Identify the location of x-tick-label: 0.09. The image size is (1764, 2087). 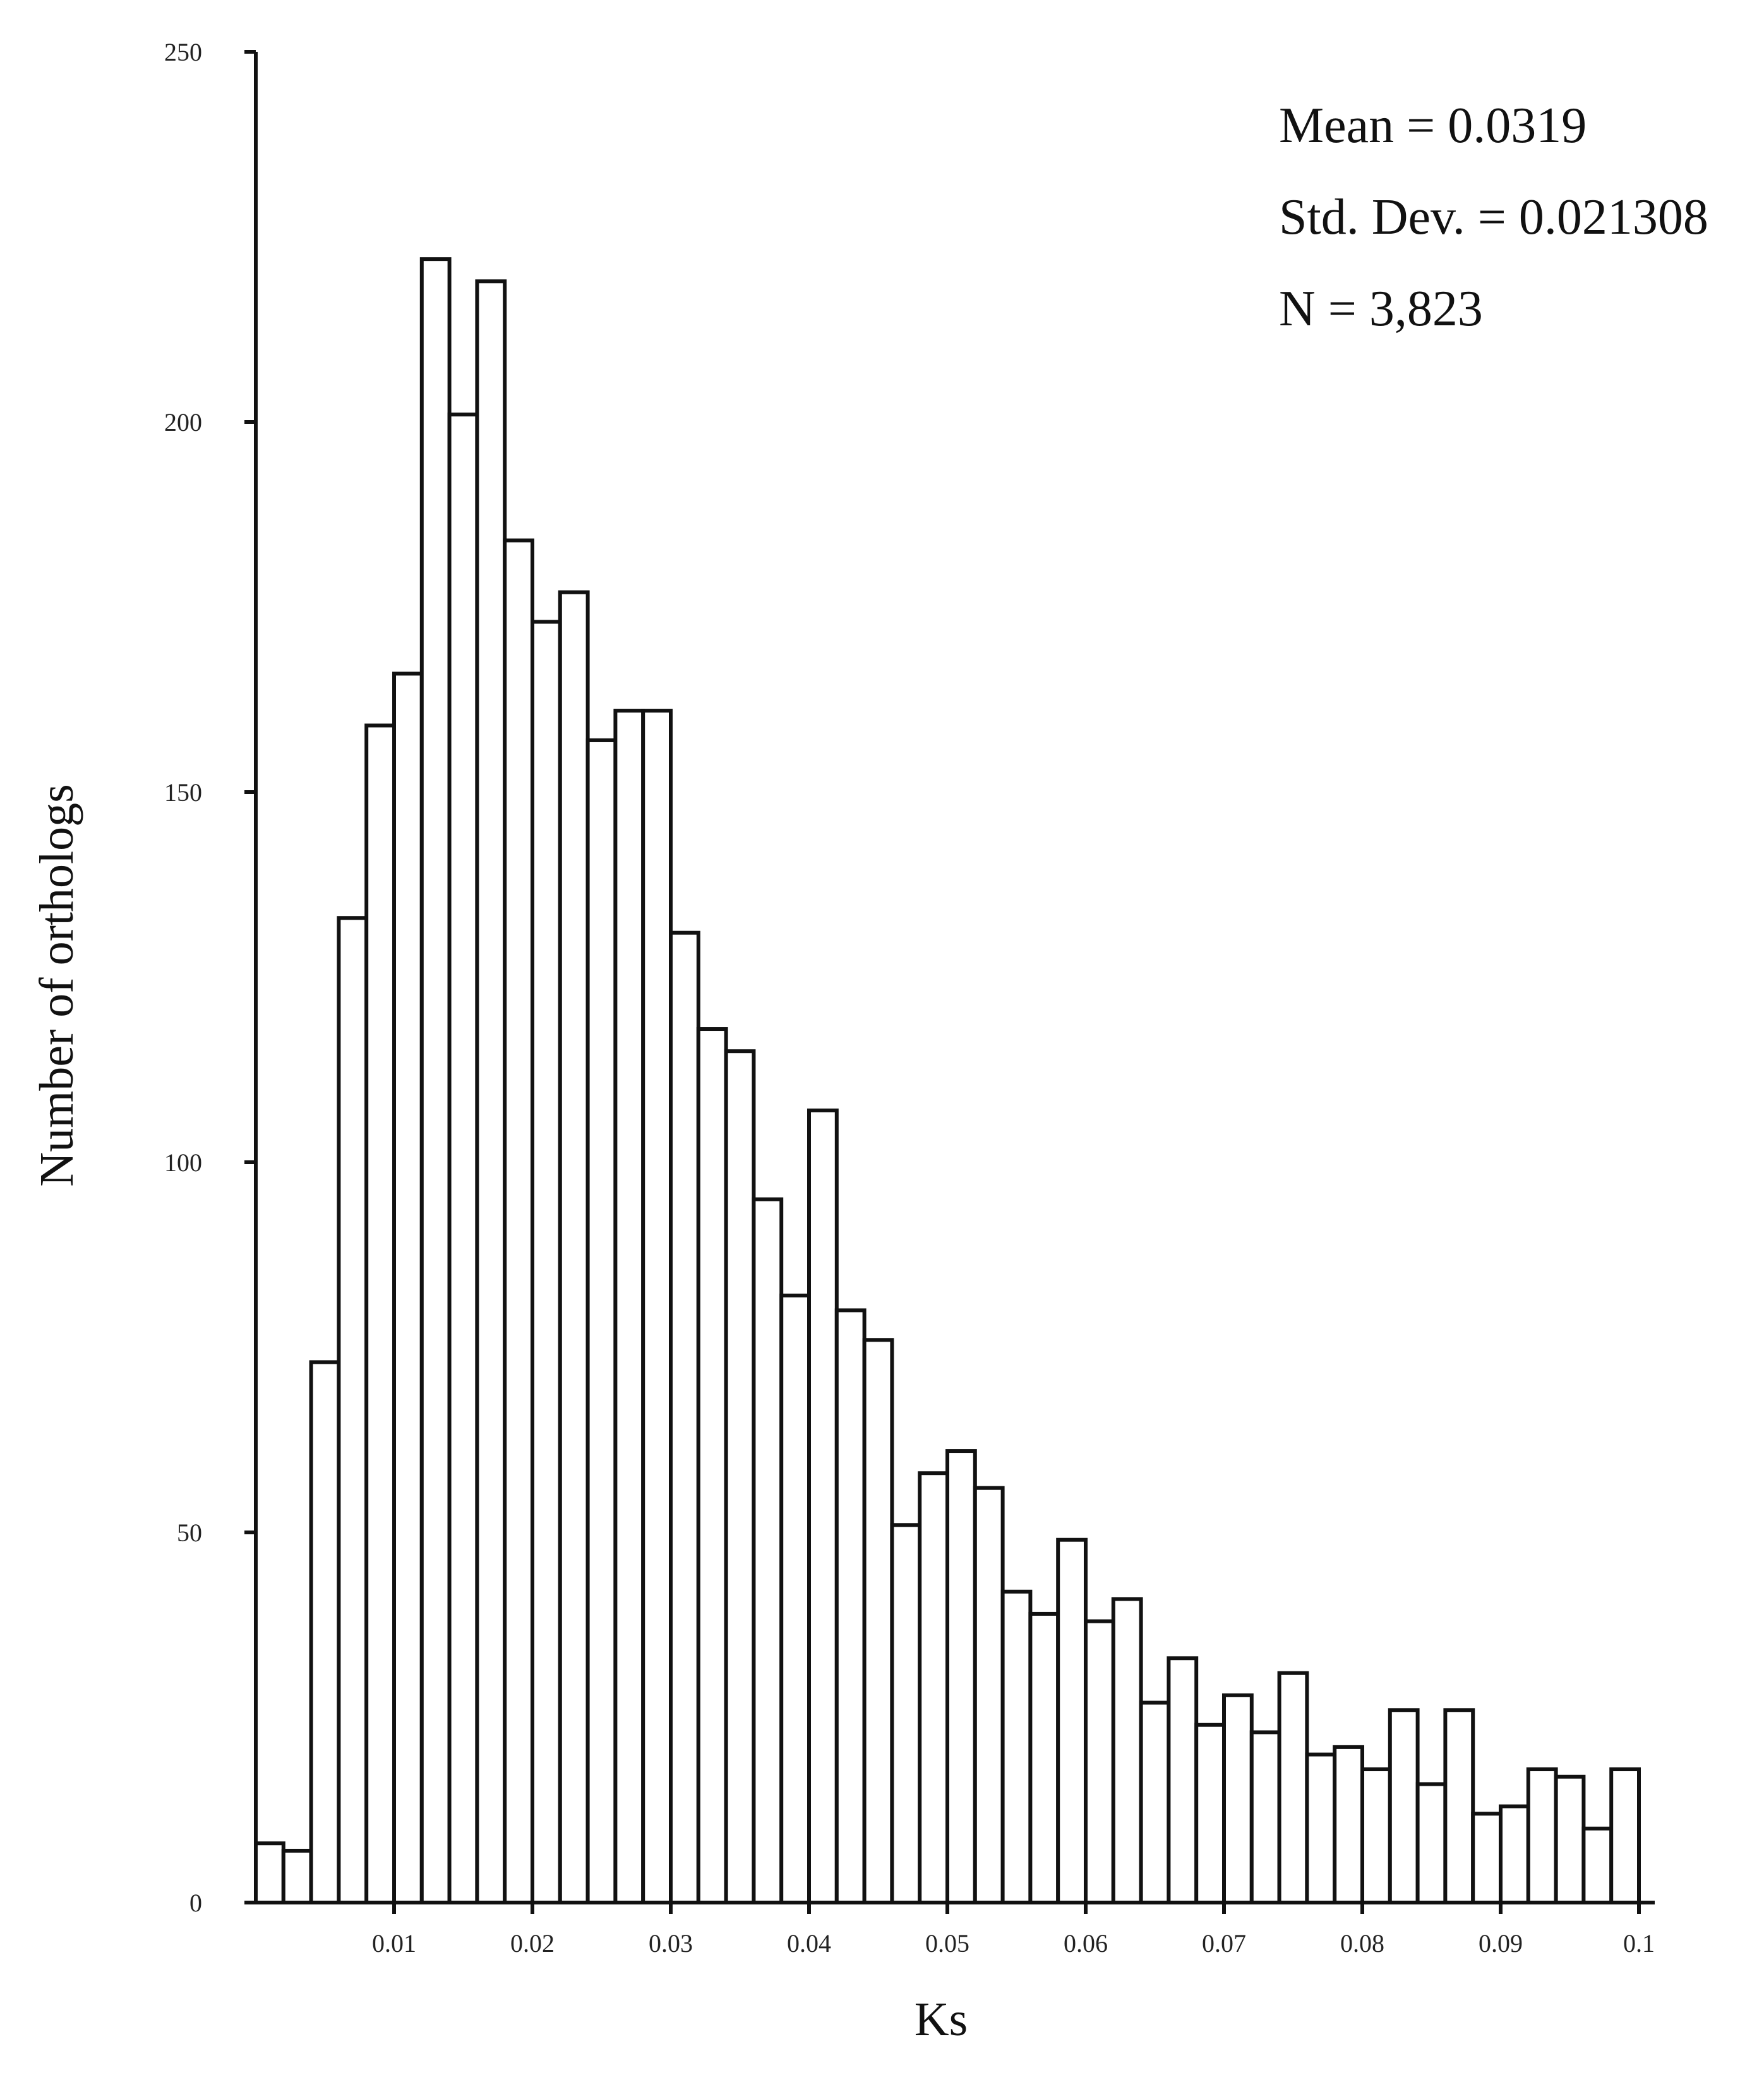
(1501, 1943).